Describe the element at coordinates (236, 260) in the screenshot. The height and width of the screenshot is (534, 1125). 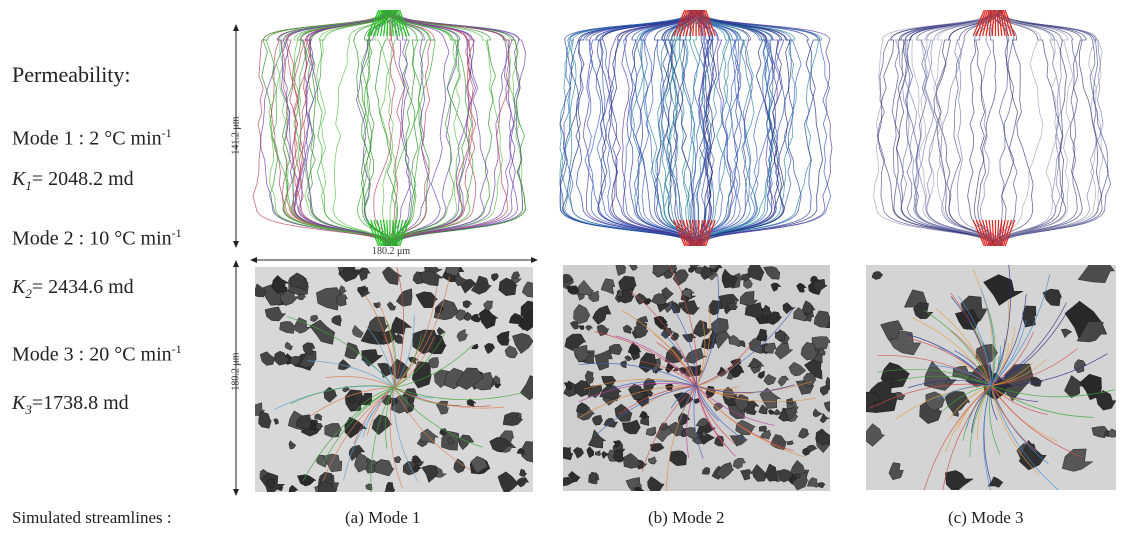
I see `scale-bars-vertical` at that location.